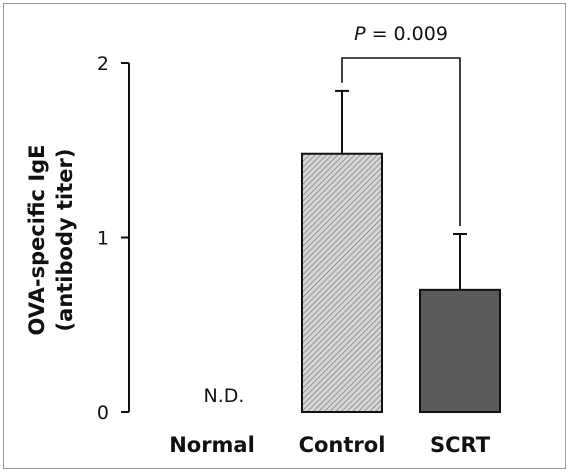 The width and height of the screenshot is (571, 474). What do you see at coordinates (224, 396) in the screenshot?
I see `bar-label: N.D.` at bounding box center [224, 396].